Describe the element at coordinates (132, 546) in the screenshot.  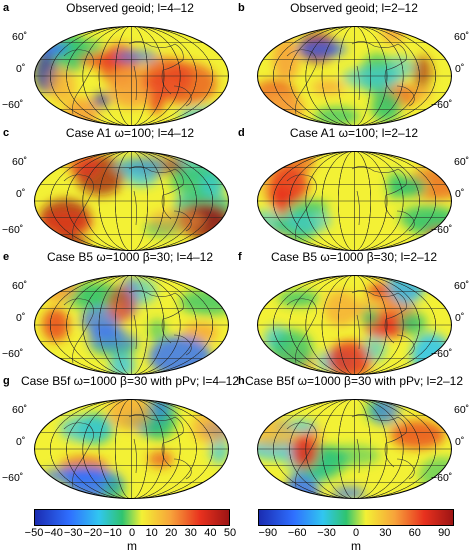
I see `colorbar-left-unit: m` at that location.